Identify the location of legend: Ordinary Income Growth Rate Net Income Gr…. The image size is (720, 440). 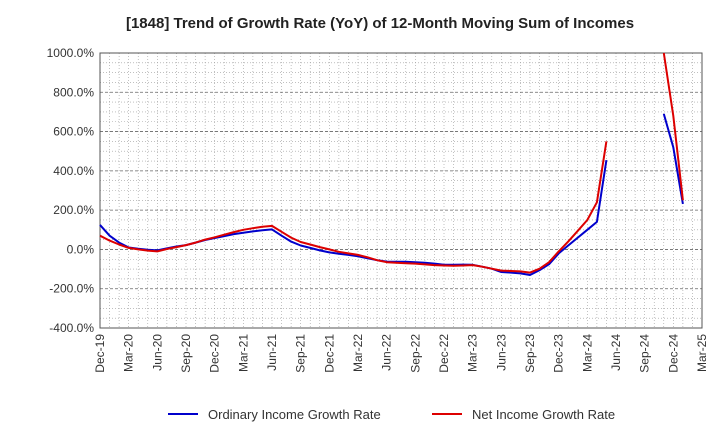
(391, 414).